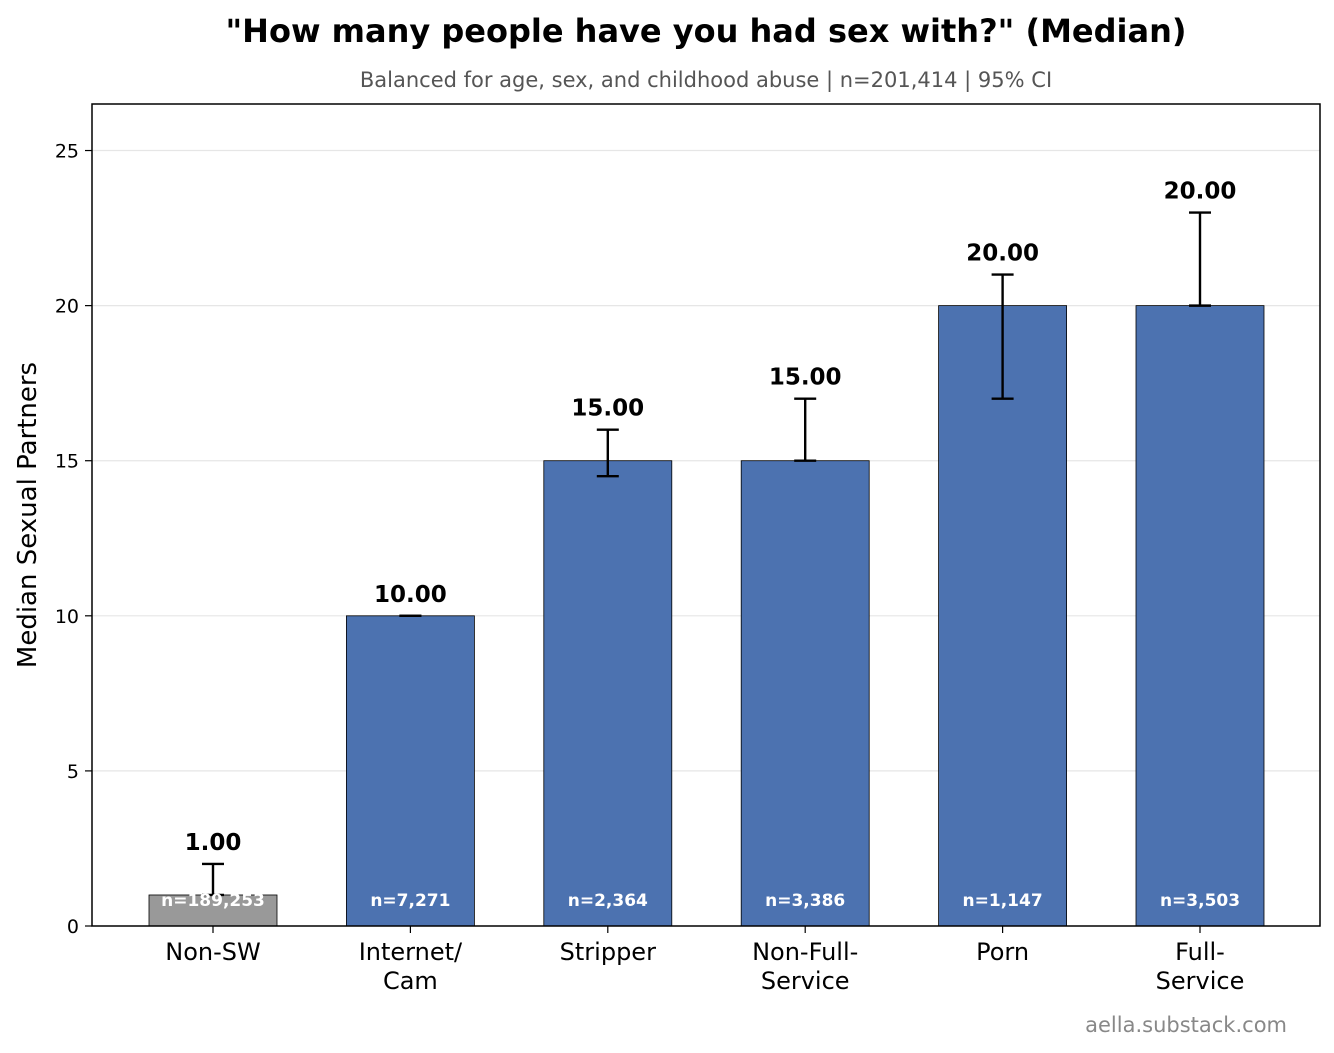 This screenshot has height=1053, width=1334. I want to click on x-tick-label: Non-SW, so click(212, 952).